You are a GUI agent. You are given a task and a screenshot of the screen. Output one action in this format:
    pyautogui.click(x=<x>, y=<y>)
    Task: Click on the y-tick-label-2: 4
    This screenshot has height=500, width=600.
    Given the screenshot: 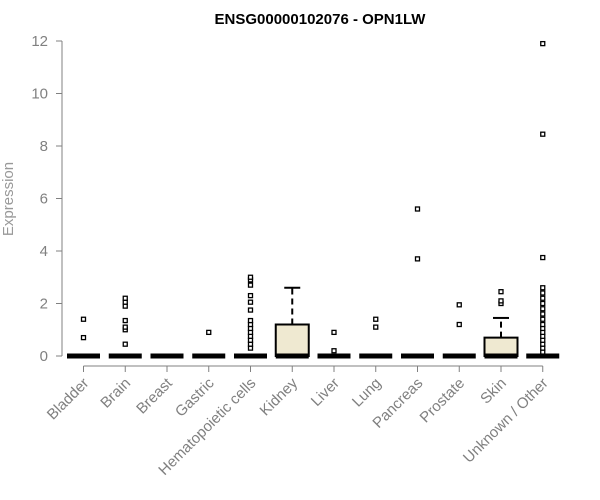 What is the action you would take?
    pyautogui.click(x=44, y=251)
    